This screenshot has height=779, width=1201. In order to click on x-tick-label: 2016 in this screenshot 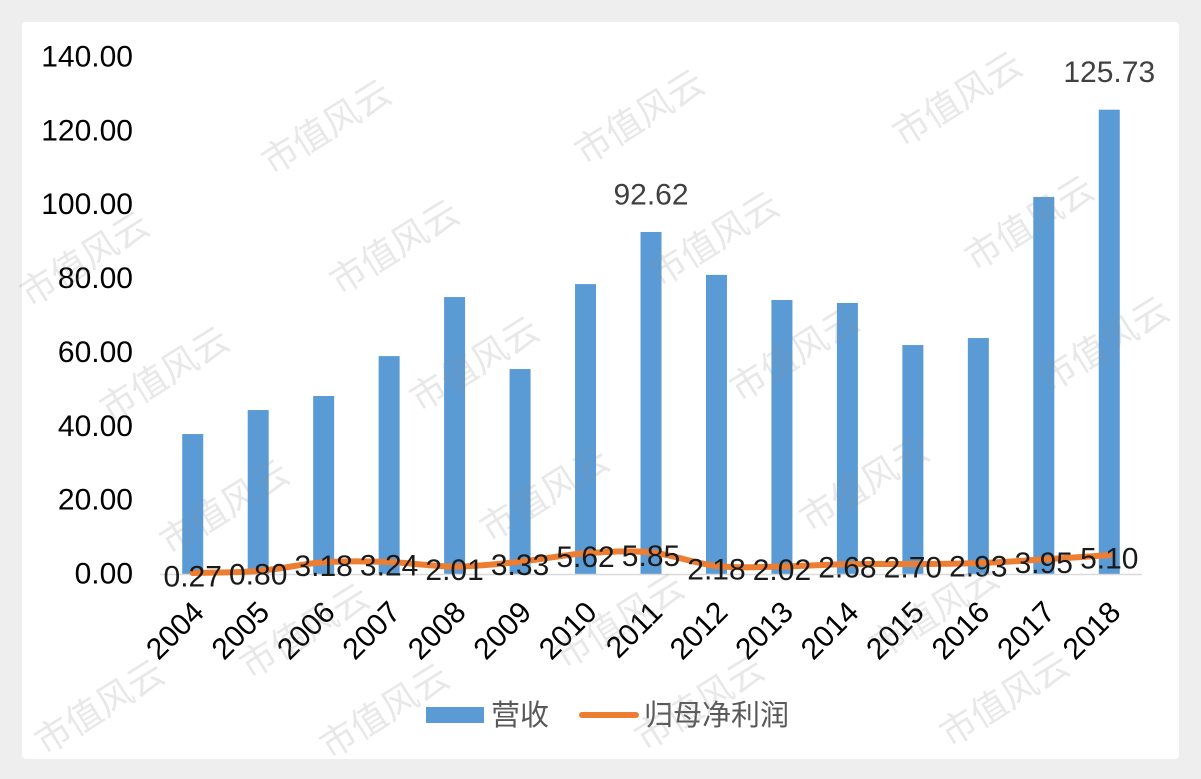, I will do `click(961, 631)`.